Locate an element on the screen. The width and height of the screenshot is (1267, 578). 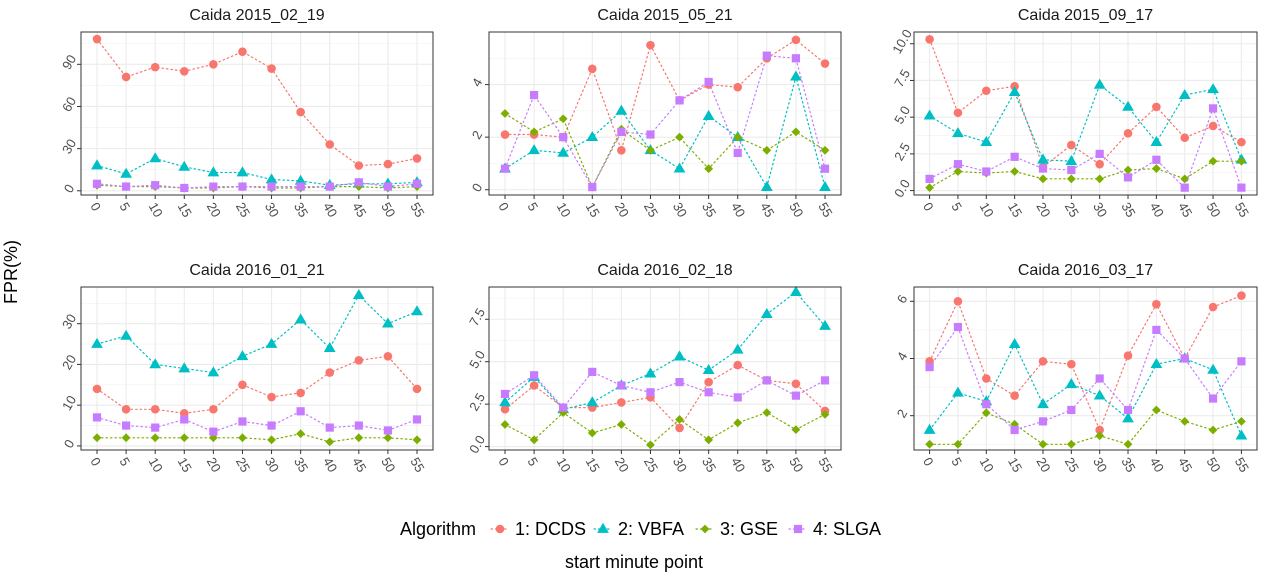
markers-4-slga is located at coordinates (257, 185).